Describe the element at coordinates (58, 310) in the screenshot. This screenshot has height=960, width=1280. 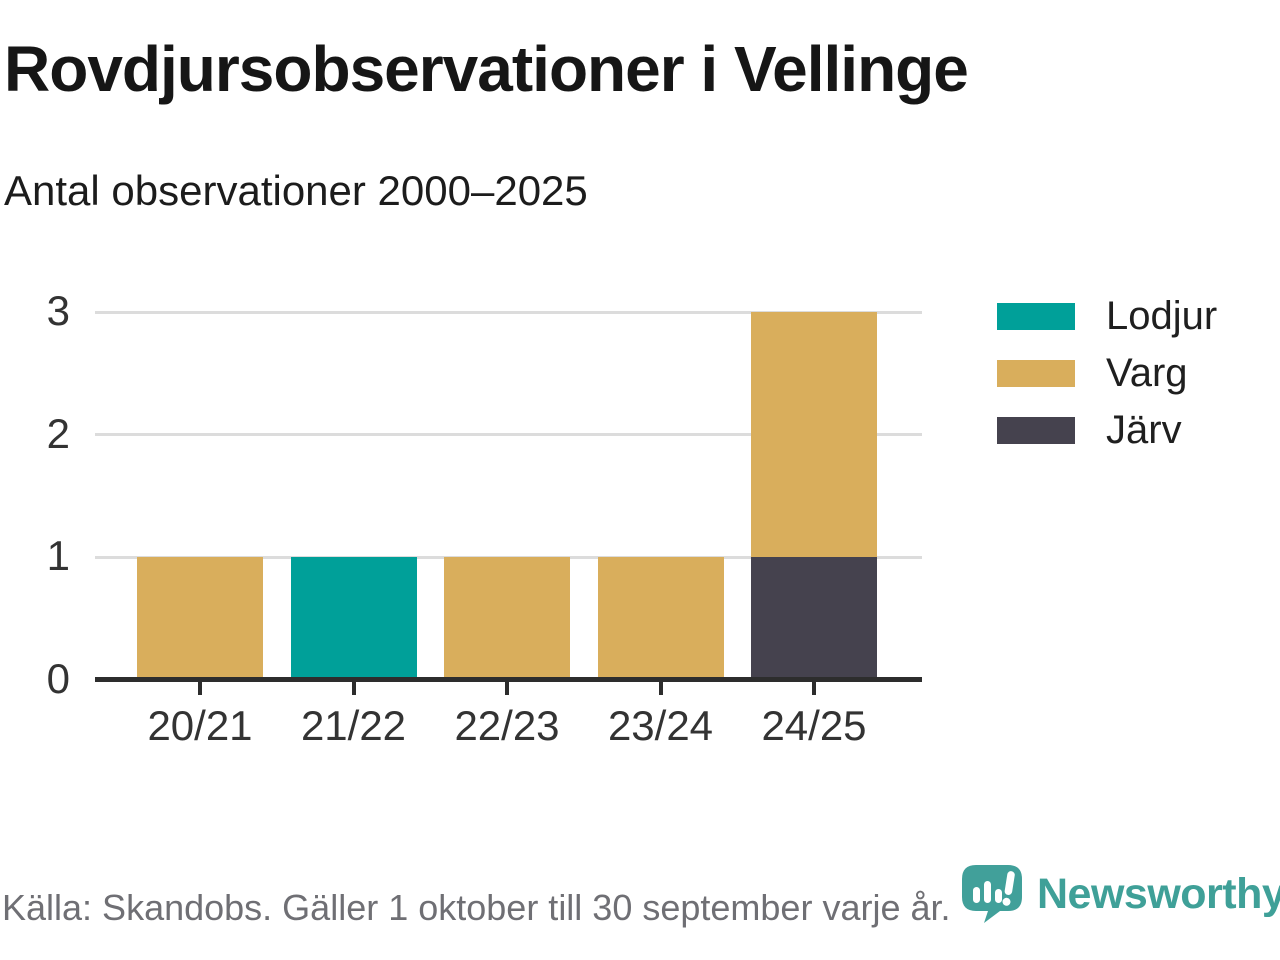
I see `y-axis-label: 3` at that location.